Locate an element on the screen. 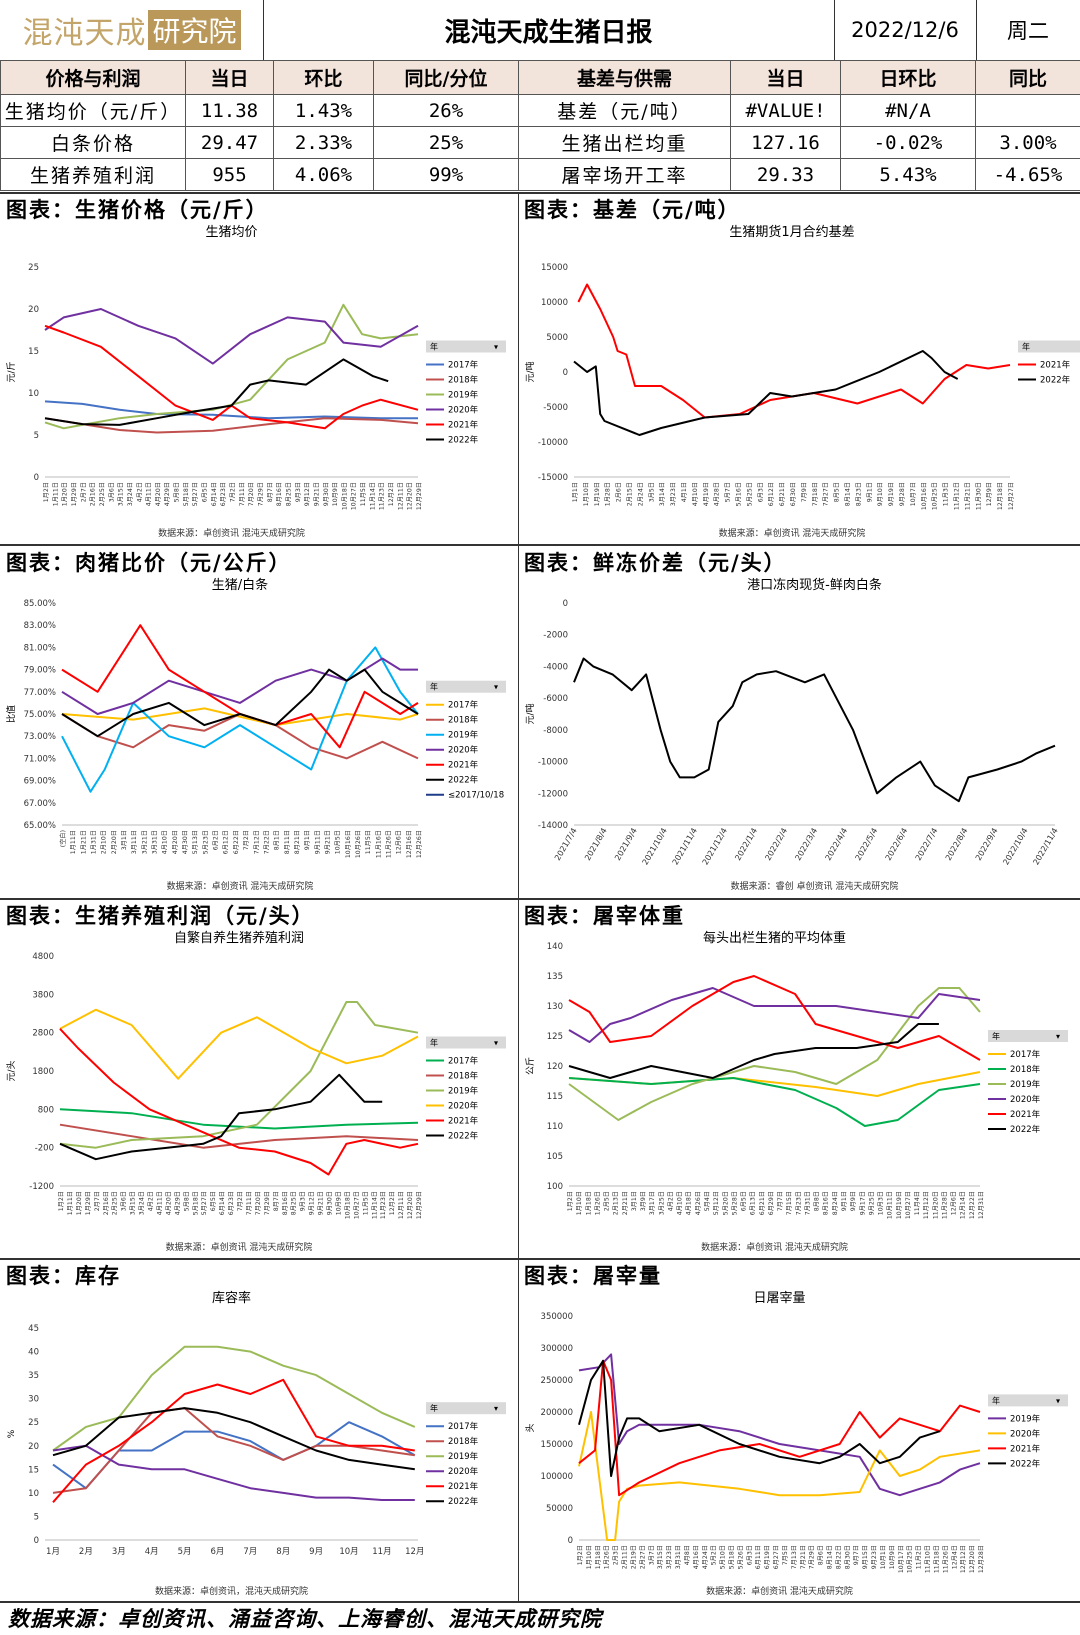 This screenshot has width=1080, height=1635. legend-label: 2022年 is located at coordinates (463, 780).